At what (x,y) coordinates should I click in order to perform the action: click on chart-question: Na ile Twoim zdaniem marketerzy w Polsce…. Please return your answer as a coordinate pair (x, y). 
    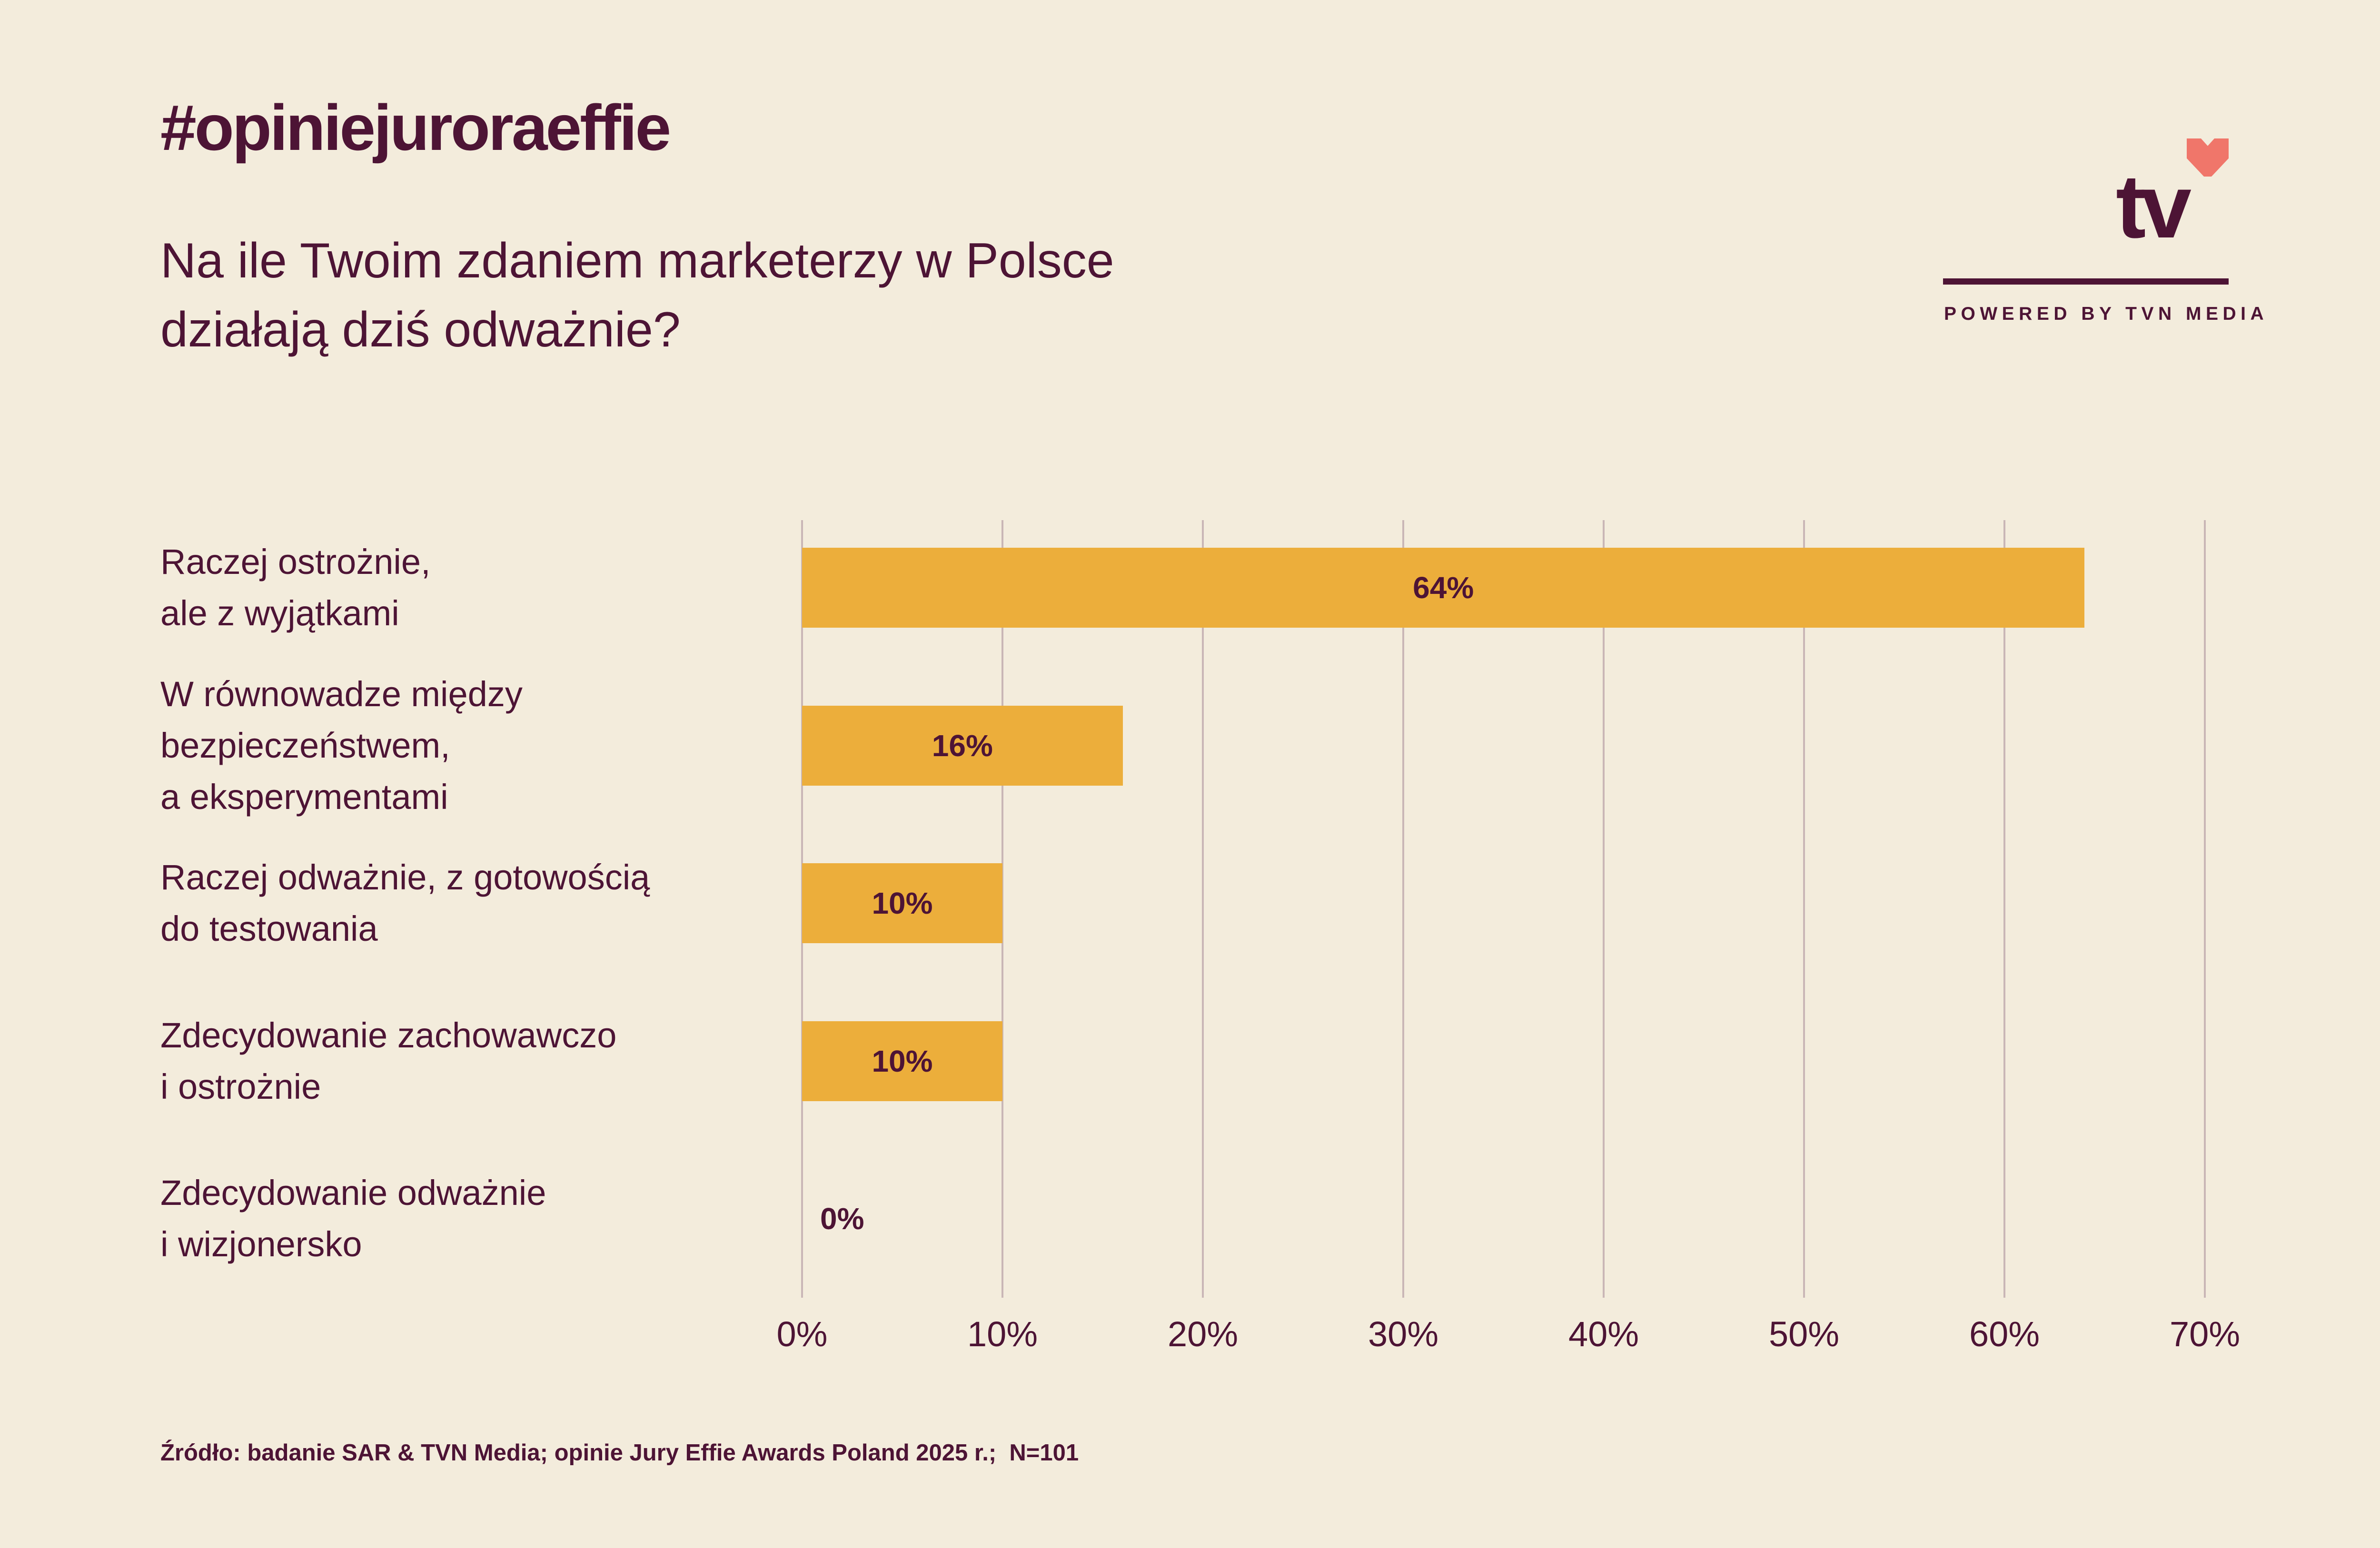
    Looking at the image, I should click on (637, 296).